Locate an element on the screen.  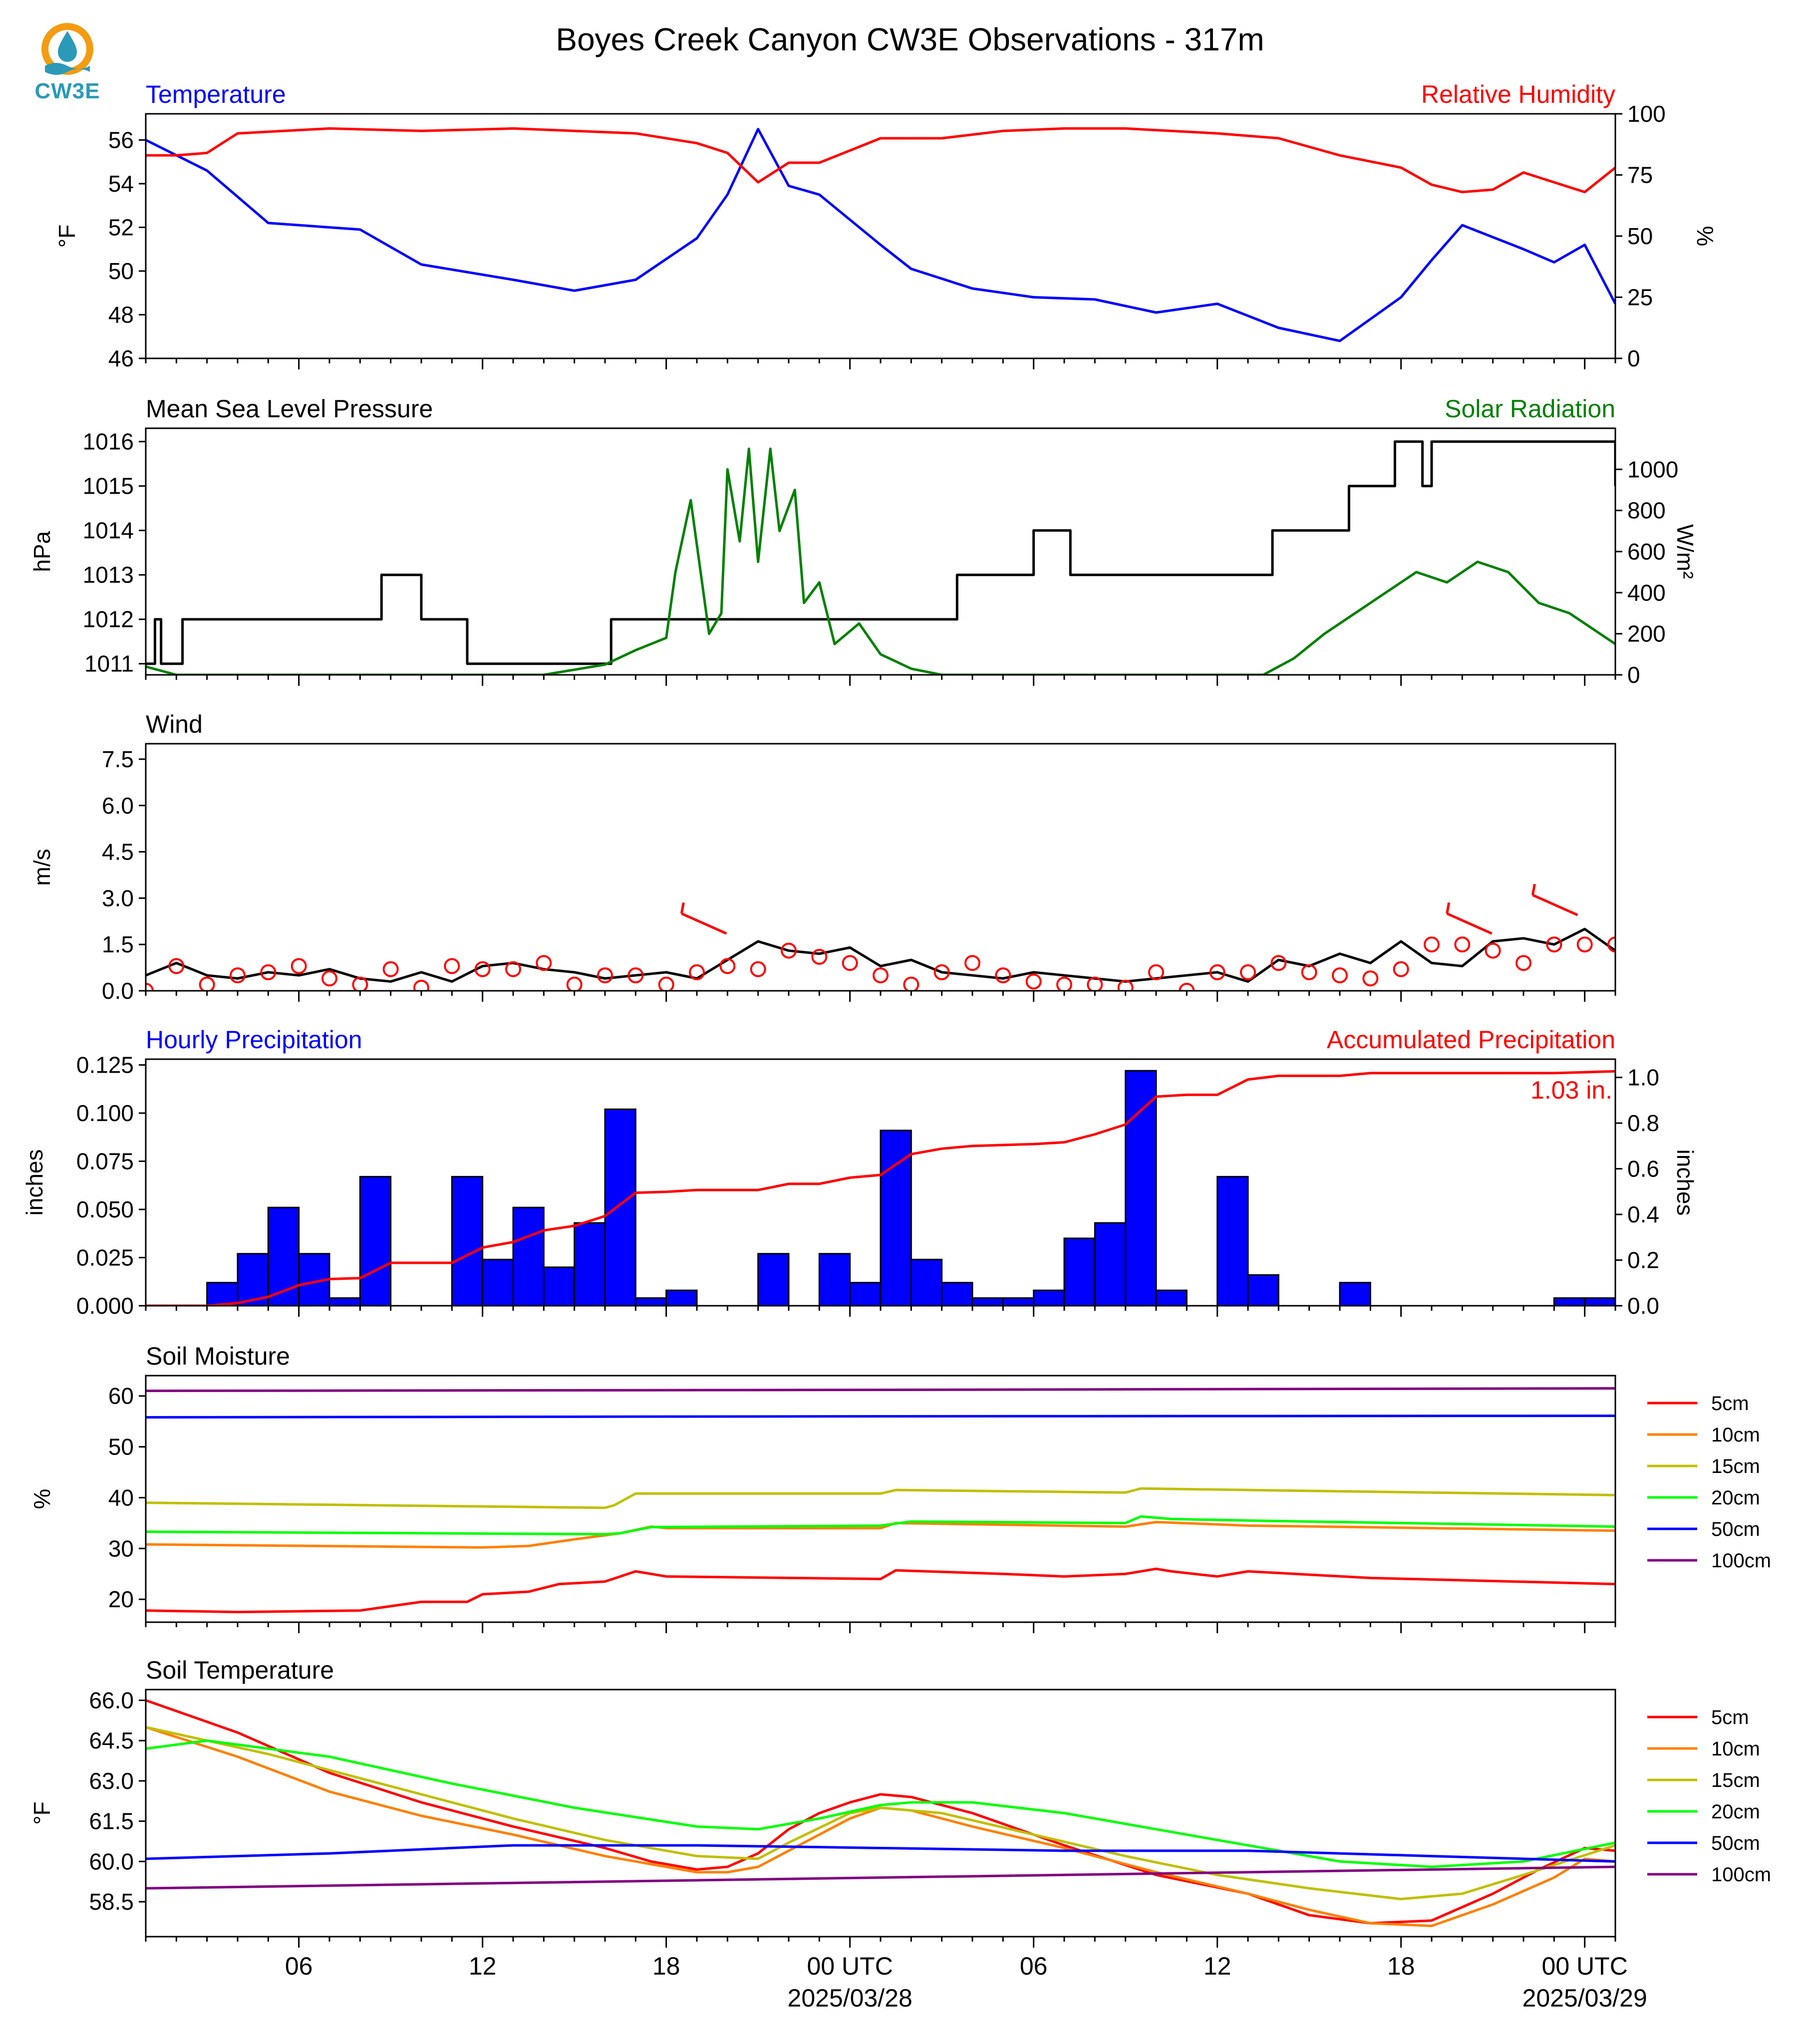
series-line-10cm is located at coordinates (880, 1826).